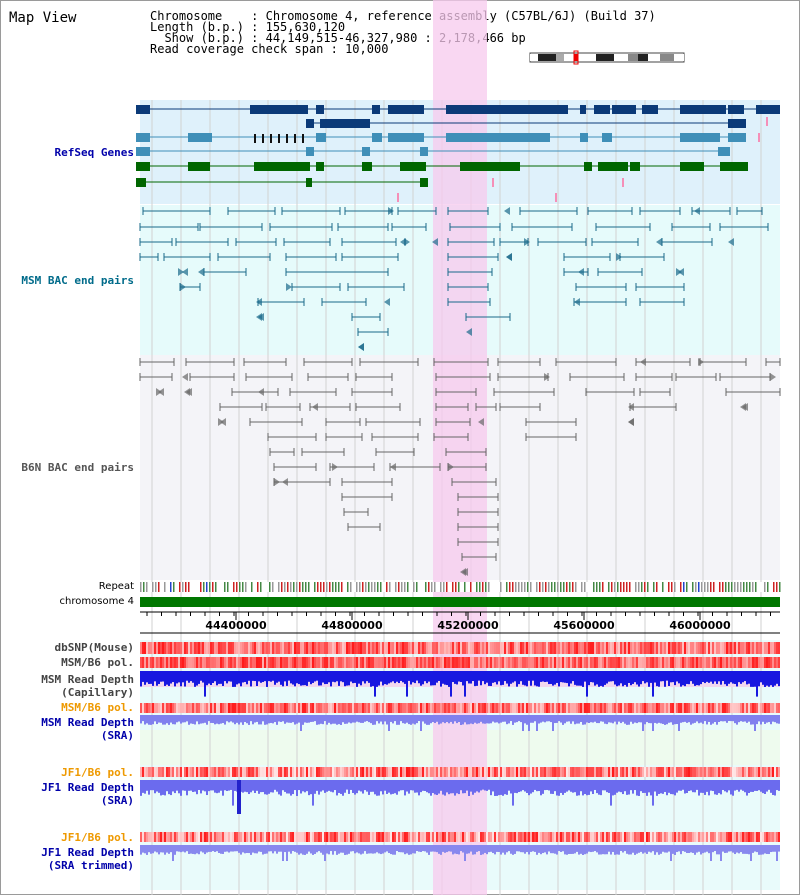 This screenshot has width=800, height=895. Describe the element at coordinates (77, 280) in the screenshot. I see `track-label-msm-bac: MSM BAC end pairs` at that location.